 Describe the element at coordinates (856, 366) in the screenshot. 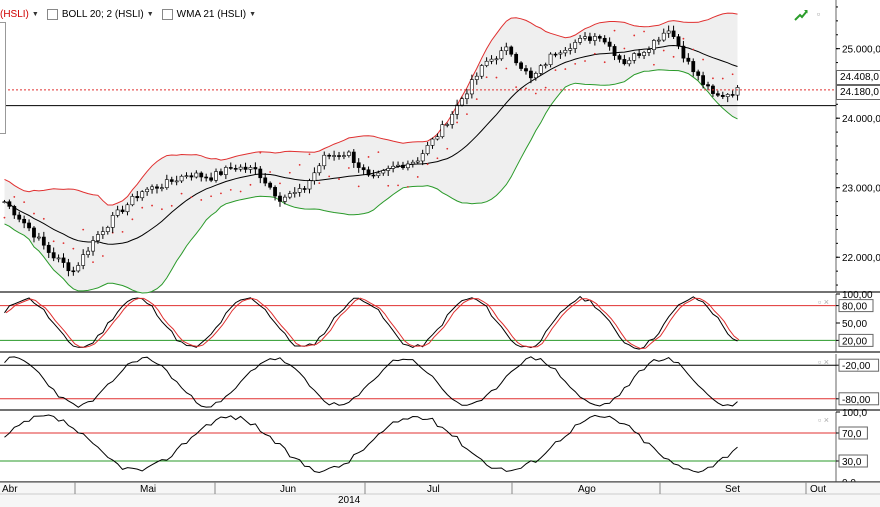

I see `y-tick-label: -20,00` at that location.